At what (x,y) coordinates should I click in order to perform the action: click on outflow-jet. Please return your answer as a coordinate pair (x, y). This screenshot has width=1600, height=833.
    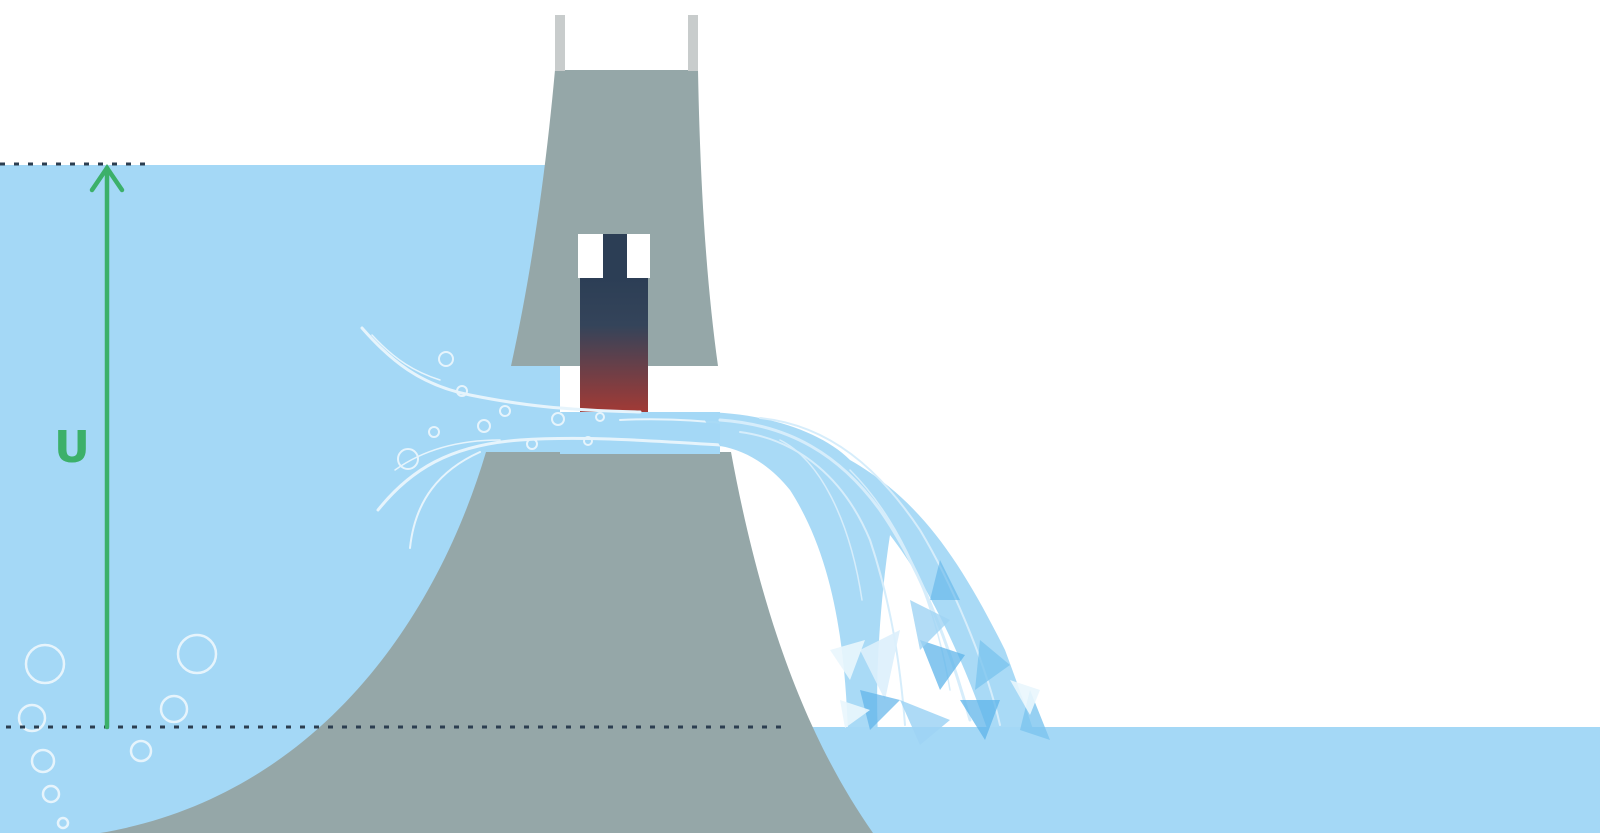
    Looking at the image, I should click on (867, 574).